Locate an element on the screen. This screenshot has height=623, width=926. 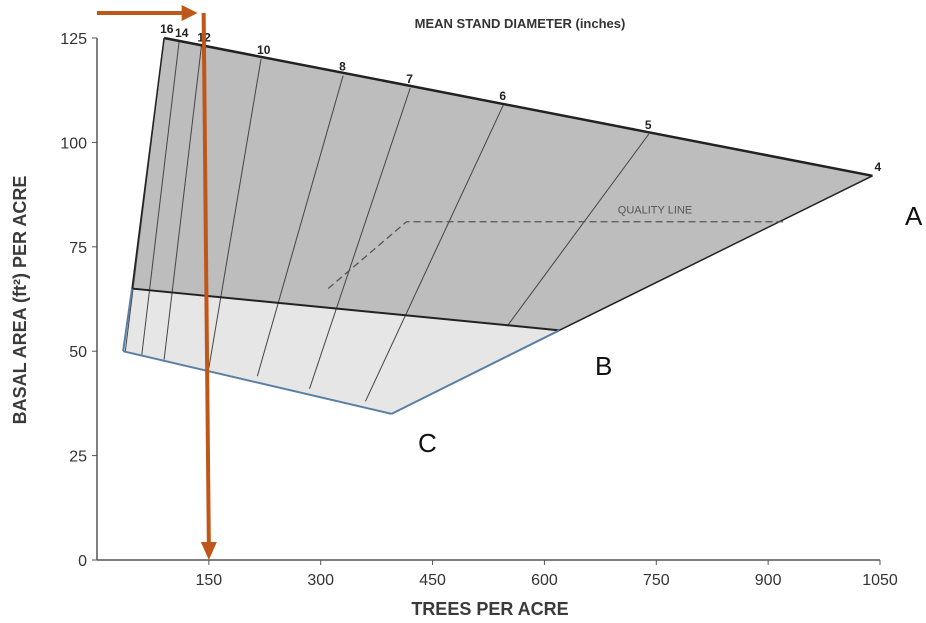
reference-arrows is located at coordinates (157, 282).